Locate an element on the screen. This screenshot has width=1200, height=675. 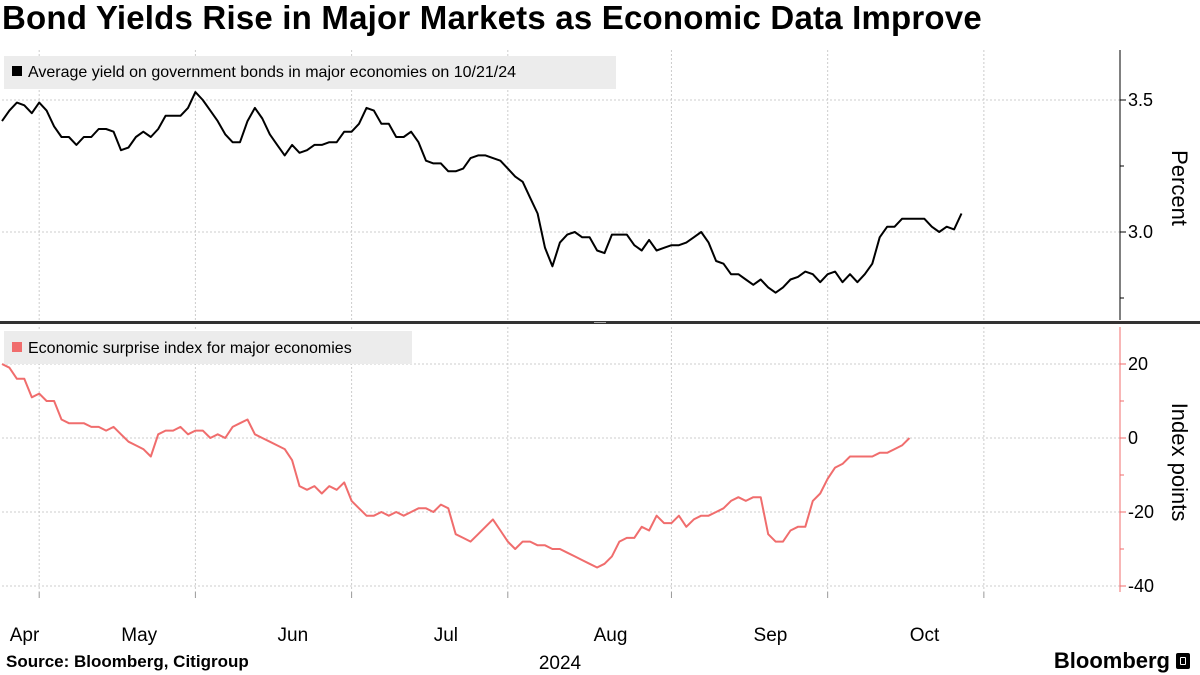
x-axis-month-label: Oct is located at coordinates (925, 635).